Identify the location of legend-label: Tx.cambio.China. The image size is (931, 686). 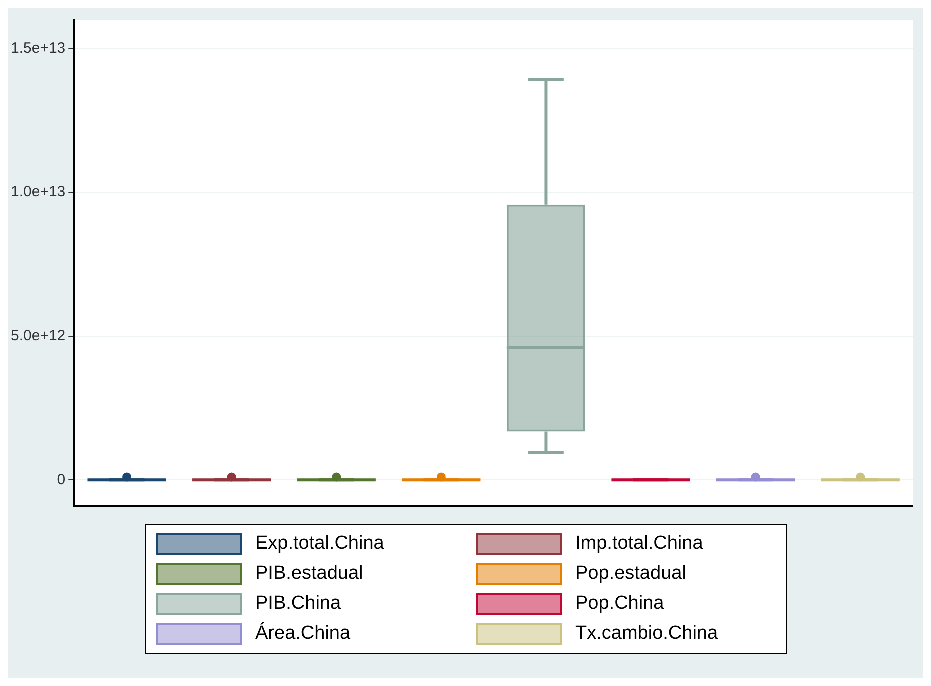
(647, 634).